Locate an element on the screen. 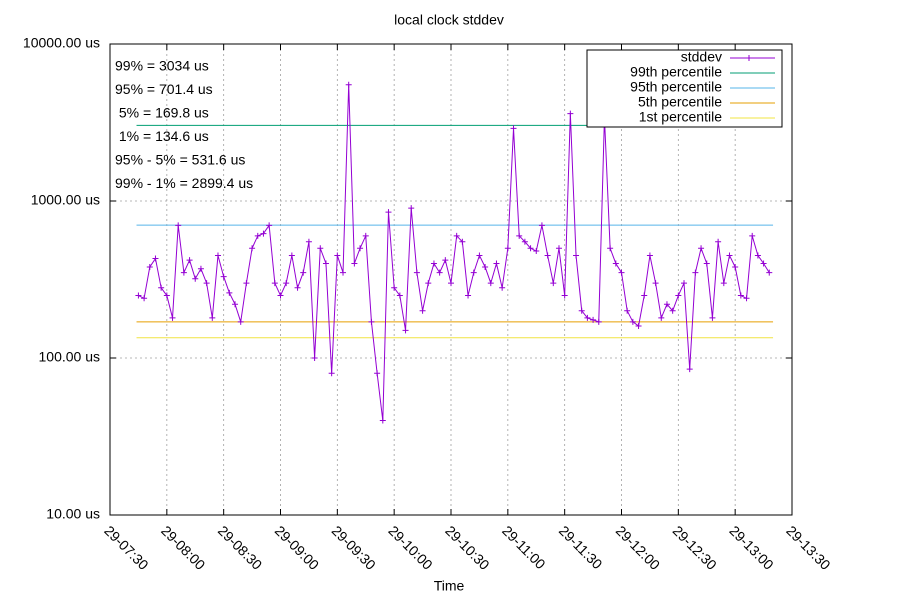  y-tick-label: 10.00 us is located at coordinates (73, 514).